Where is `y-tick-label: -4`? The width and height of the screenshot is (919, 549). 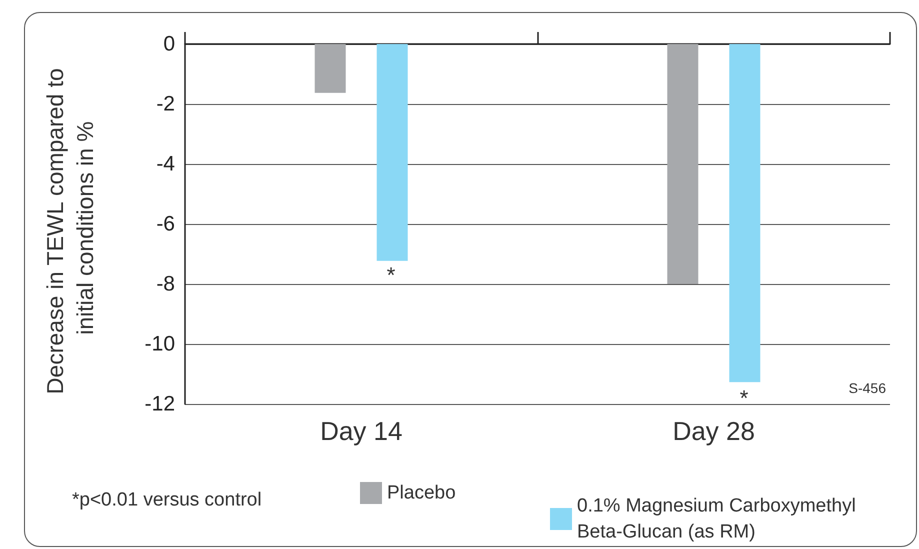
y-tick-label: -4 is located at coordinates (166, 164).